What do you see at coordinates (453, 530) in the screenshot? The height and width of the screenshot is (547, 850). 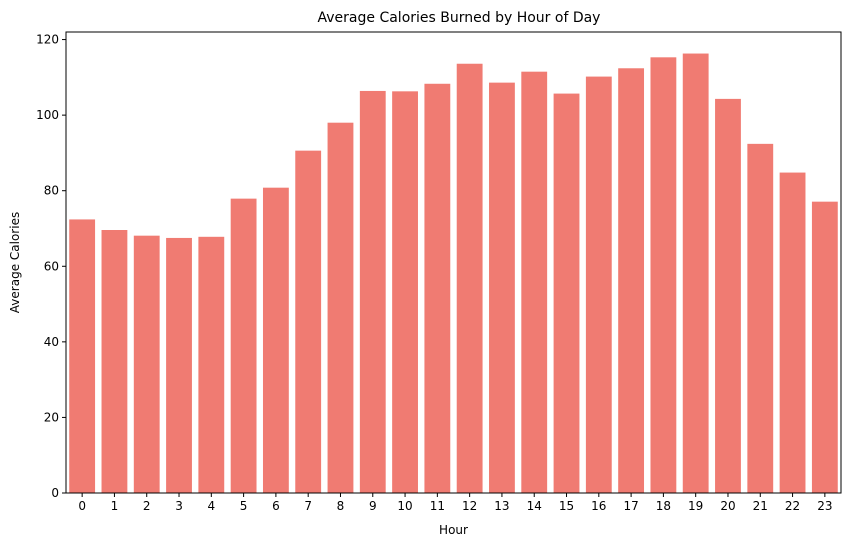 I see `x-axis-label: Hour` at bounding box center [453, 530].